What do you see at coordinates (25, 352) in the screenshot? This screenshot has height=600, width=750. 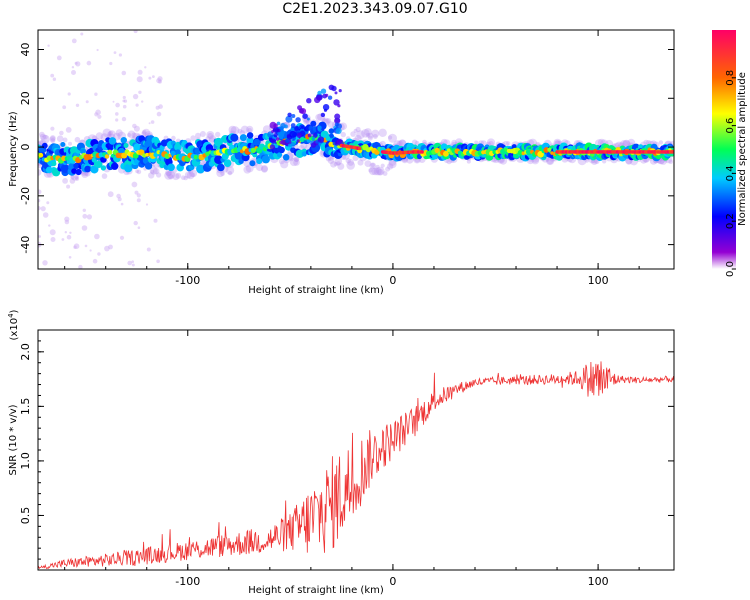 I see `y-tick-label: 2.0` at bounding box center [25, 352].